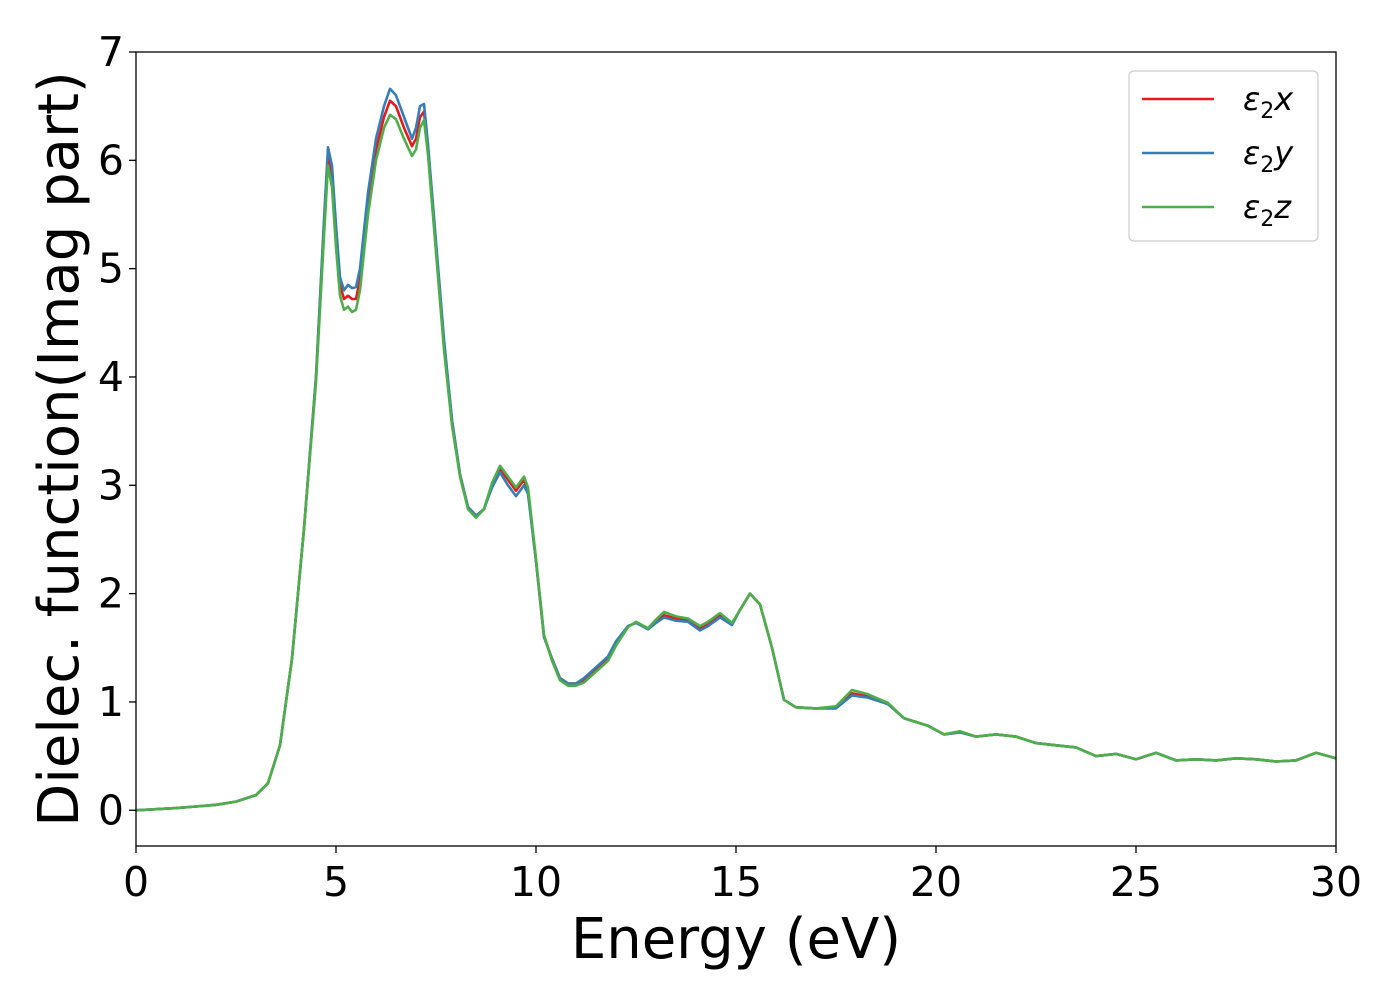 This screenshot has height=1000, width=1400. Describe the element at coordinates (736, 939) in the screenshot. I see `x-axis-title: Energy (eV)` at that location.